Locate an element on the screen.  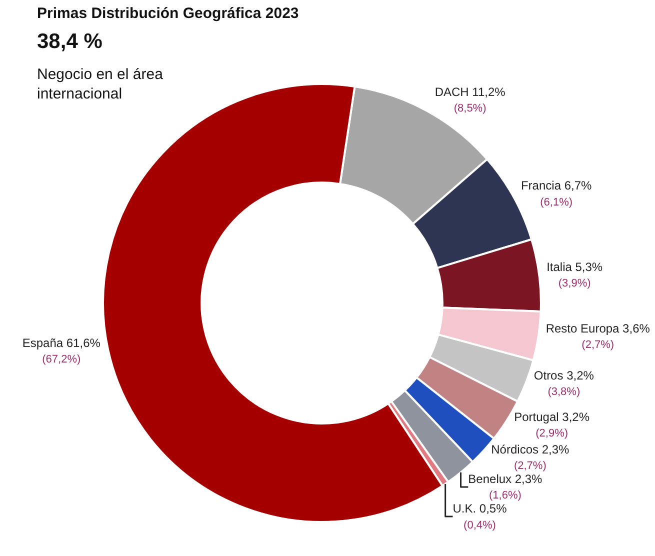
slice-label: Italia 5,3% is located at coordinates (574, 267).